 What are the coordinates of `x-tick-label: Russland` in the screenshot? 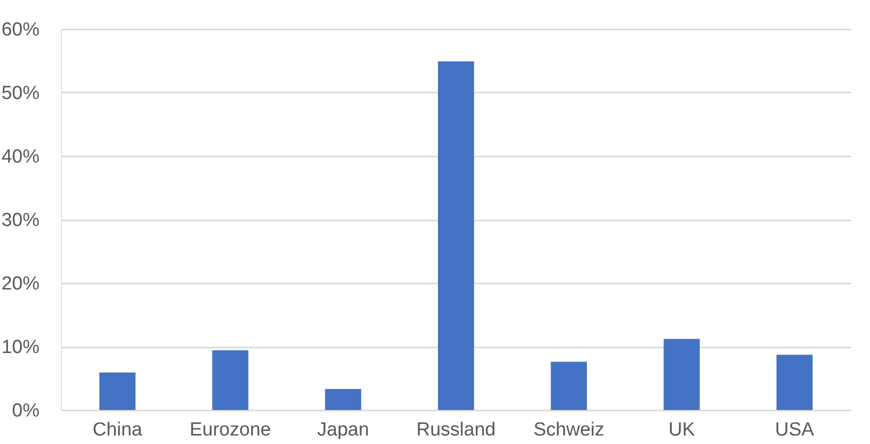 It's located at (456, 430).